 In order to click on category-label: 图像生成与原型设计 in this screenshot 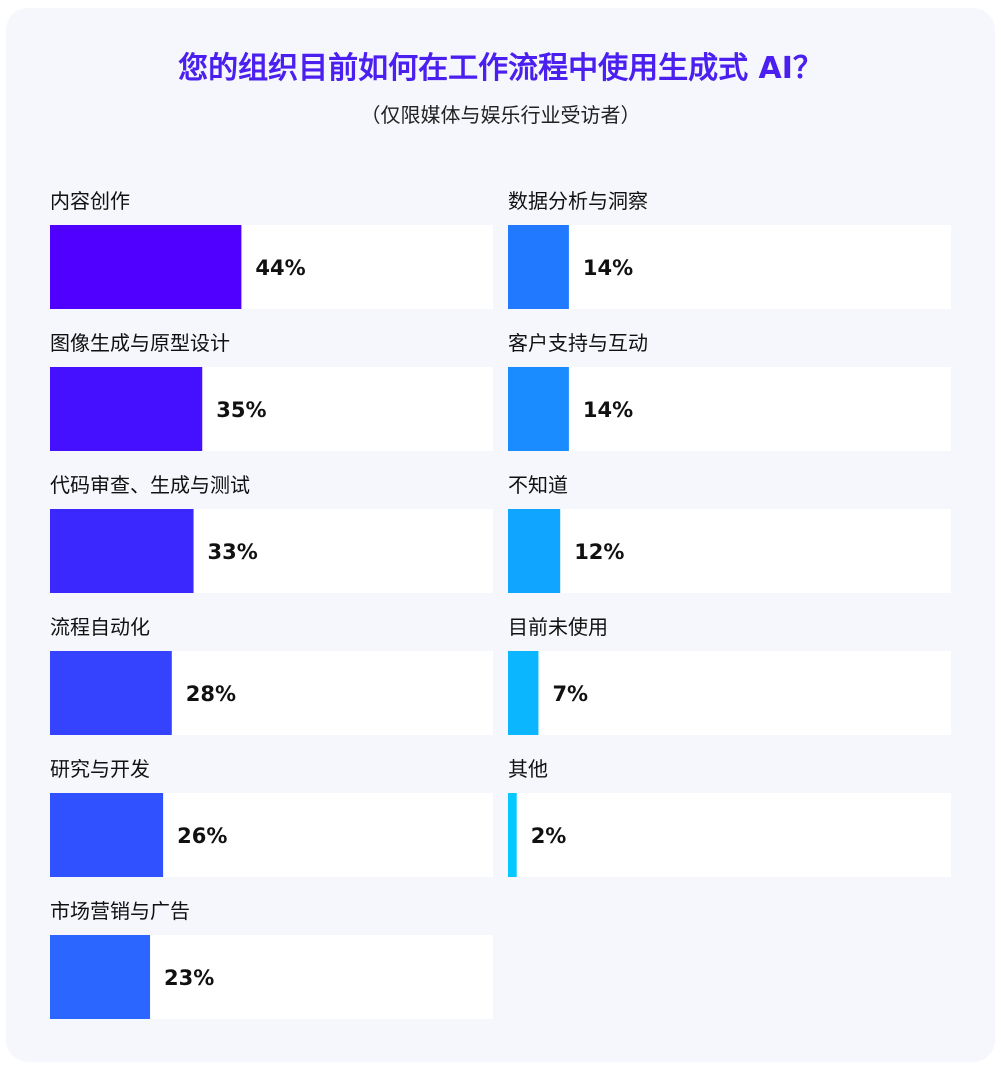, I will do `click(140, 343)`.